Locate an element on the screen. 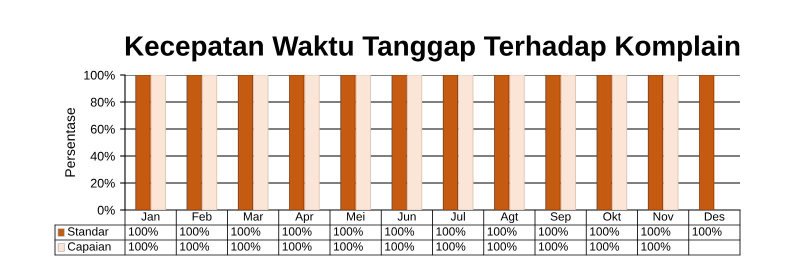 This screenshot has width=785, height=271. x-tick-label: Jun is located at coordinates (407, 216).